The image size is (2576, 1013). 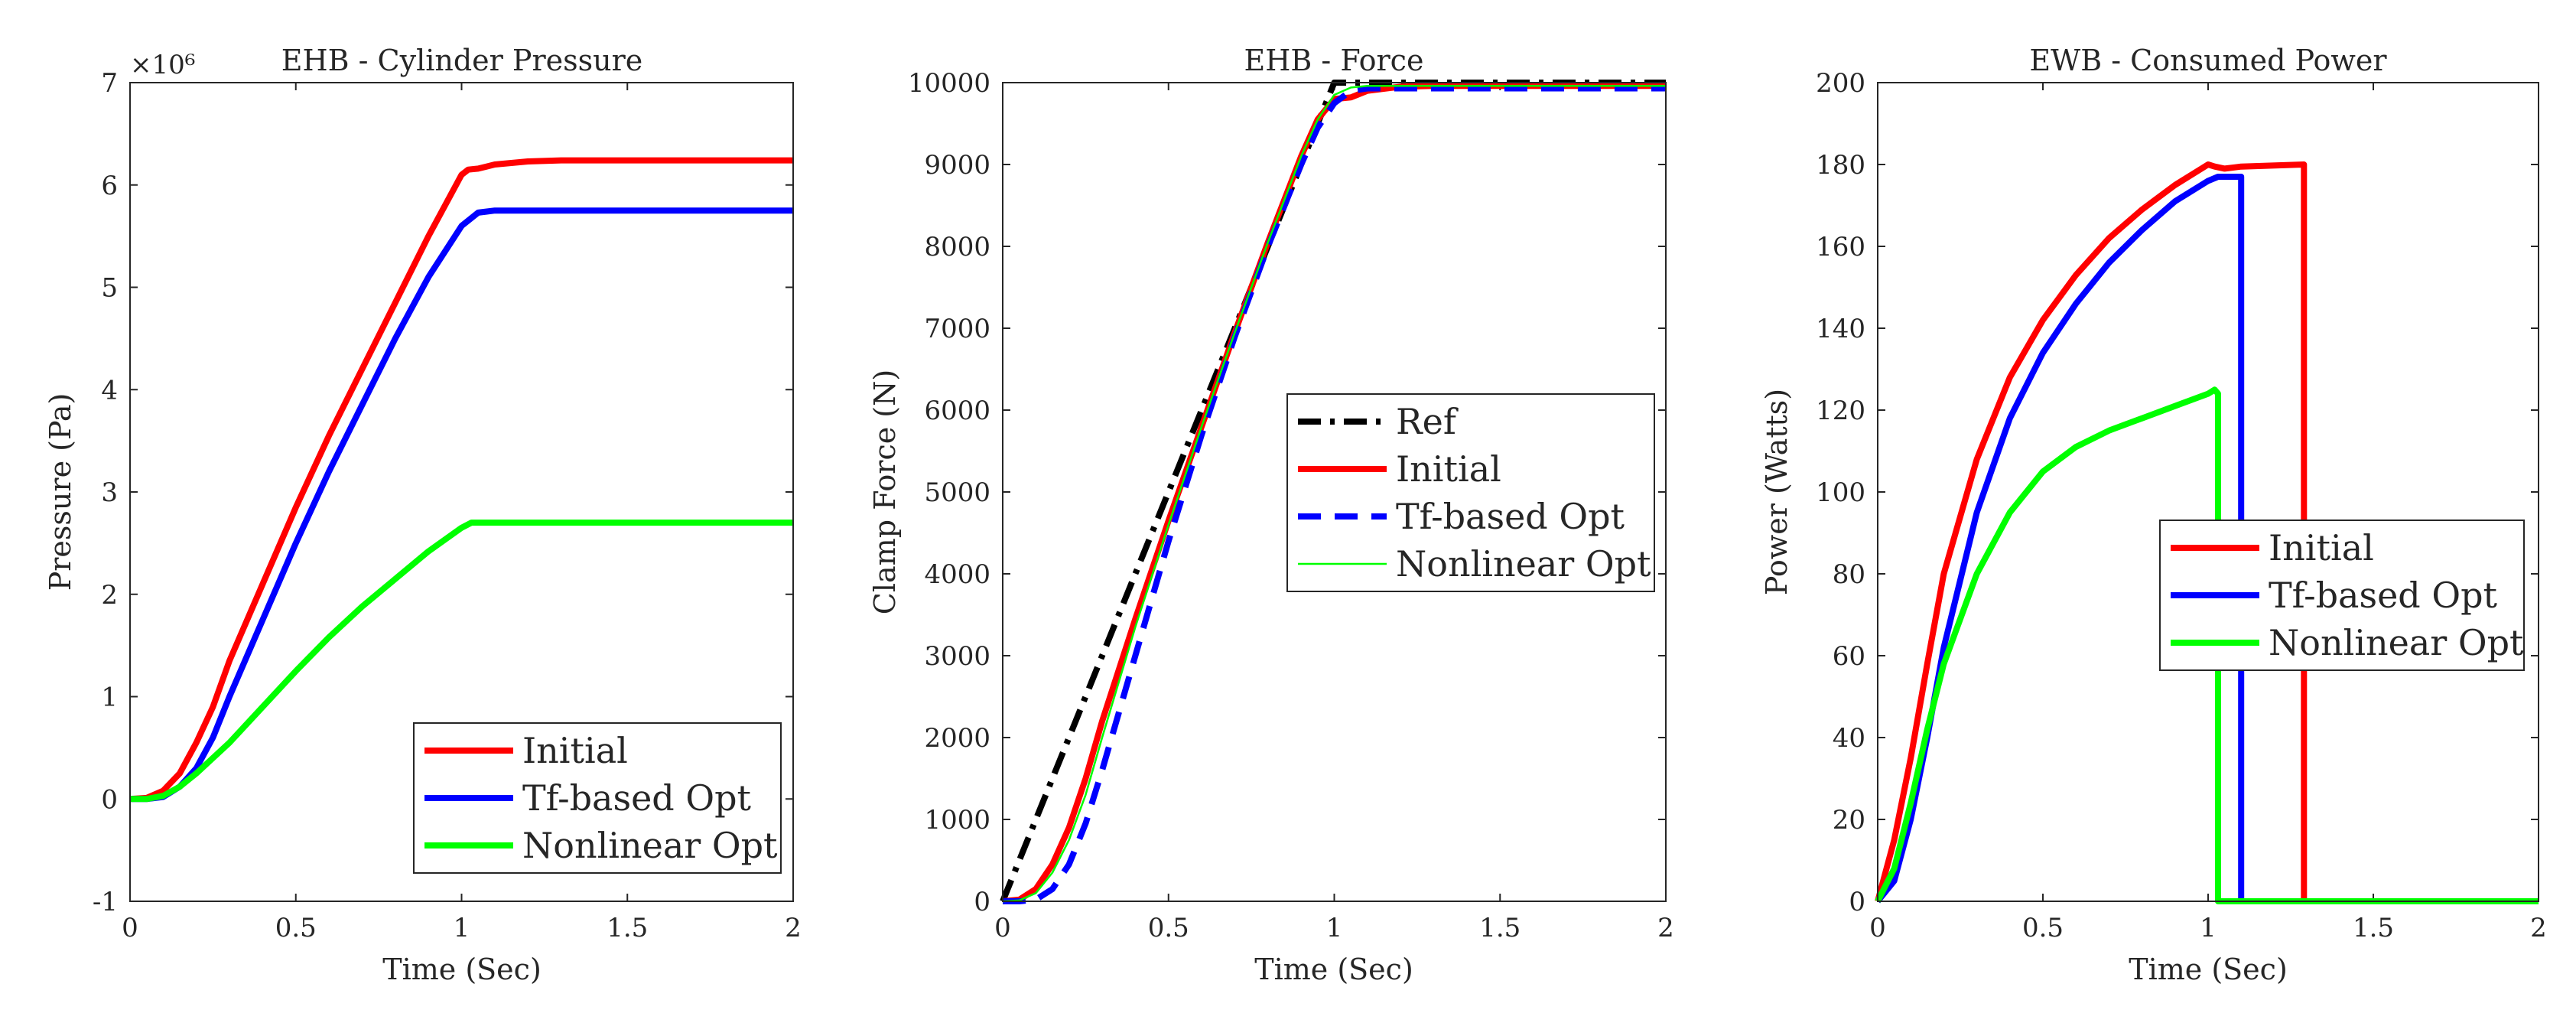 I want to click on legend: Ref Initial Tf-based Opt Nonlinear Opt, so click(x=1470, y=492).